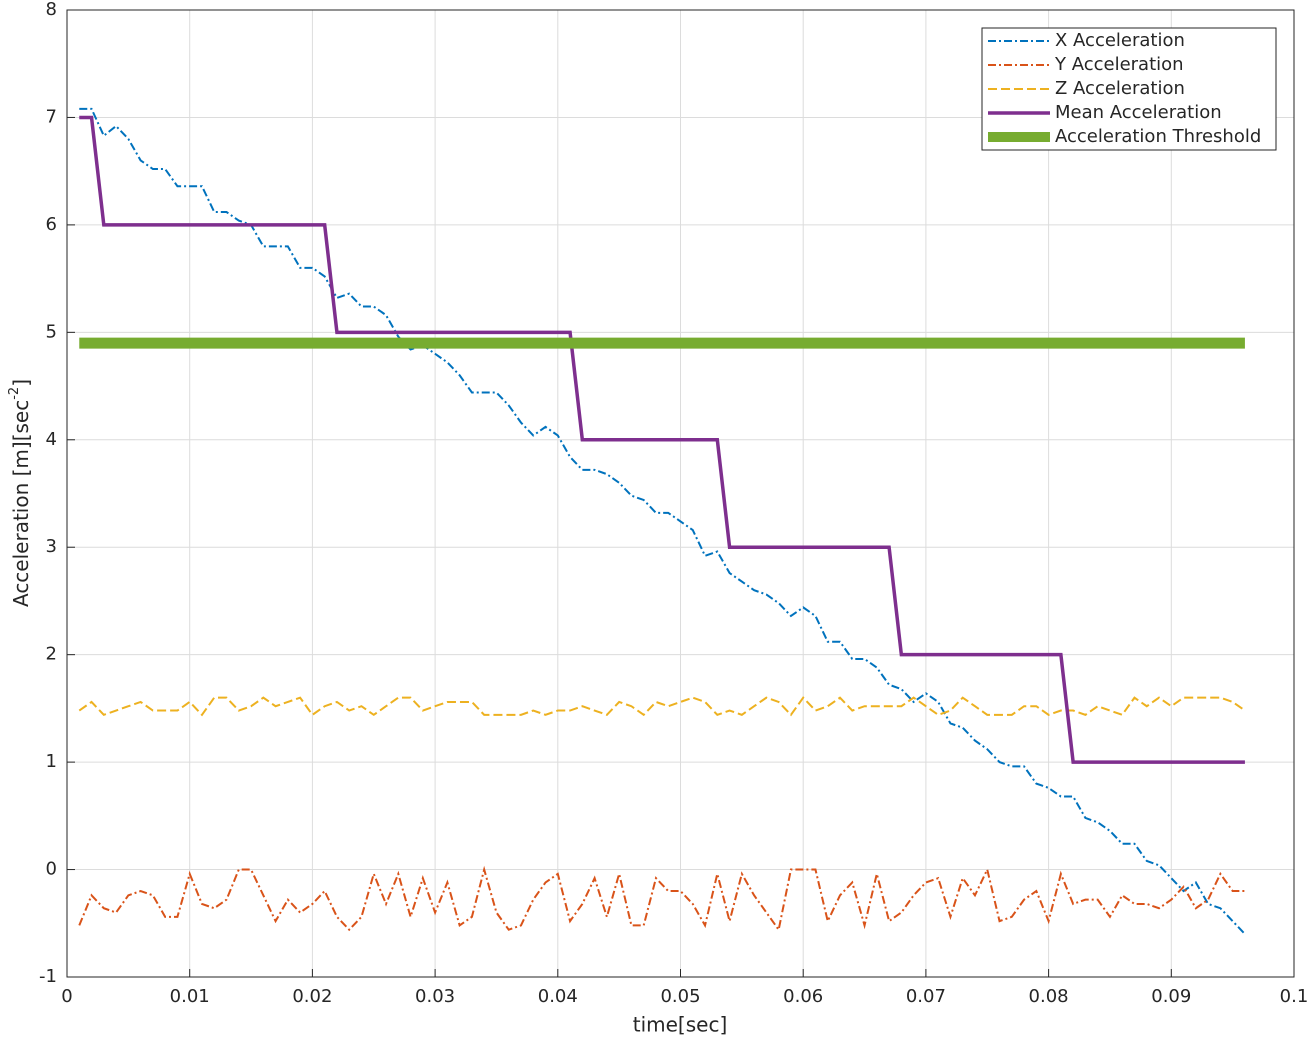  Describe the element at coordinates (312, 996) in the screenshot. I see `x-tick-label: 0.02` at that location.